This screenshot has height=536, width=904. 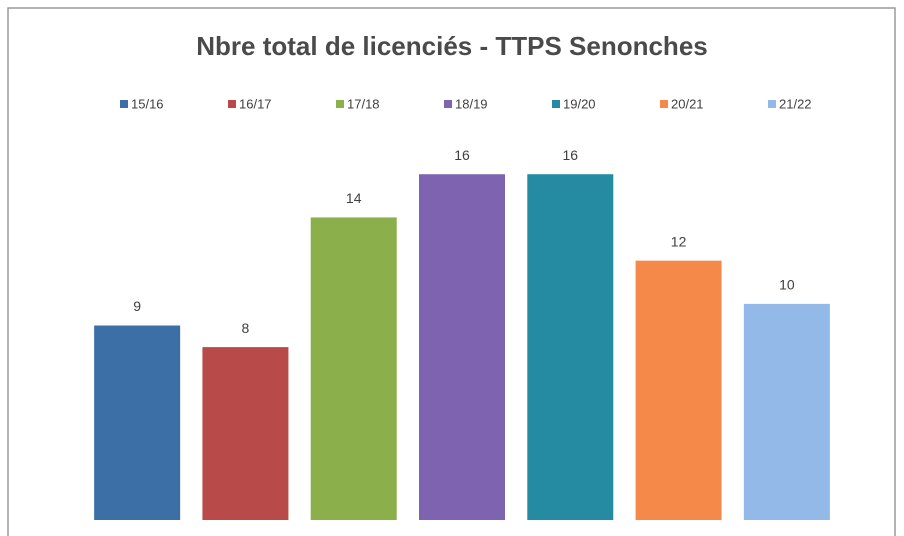 What do you see at coordinates (354, 198) in the screenshot?
I see `data-label: 14` at bounding box center [354, 198].